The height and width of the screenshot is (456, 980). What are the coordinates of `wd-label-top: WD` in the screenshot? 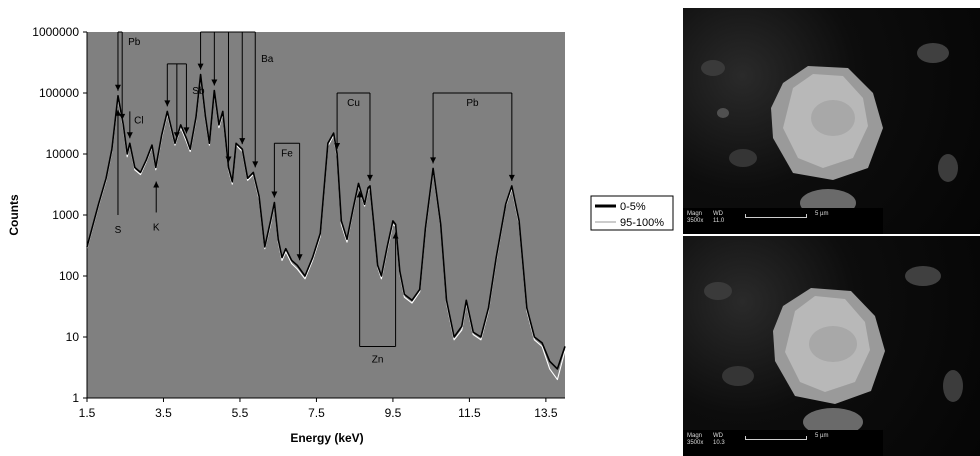 It's located at (718, 214).